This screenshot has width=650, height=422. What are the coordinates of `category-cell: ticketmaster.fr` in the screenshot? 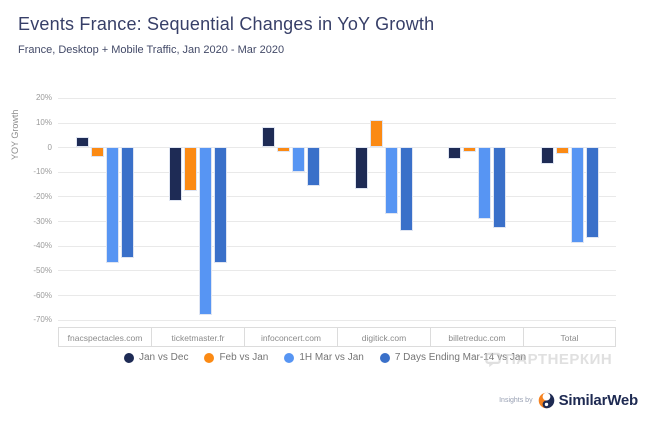 It's located at (197, 337).